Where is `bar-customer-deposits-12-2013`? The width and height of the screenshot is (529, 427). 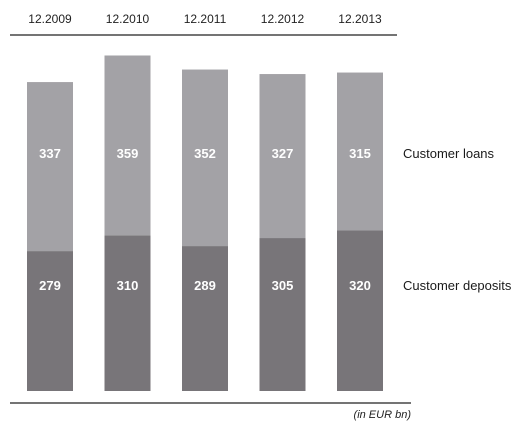 bar-customer-deposits-12-2013 is located at coordinates (360, 310).